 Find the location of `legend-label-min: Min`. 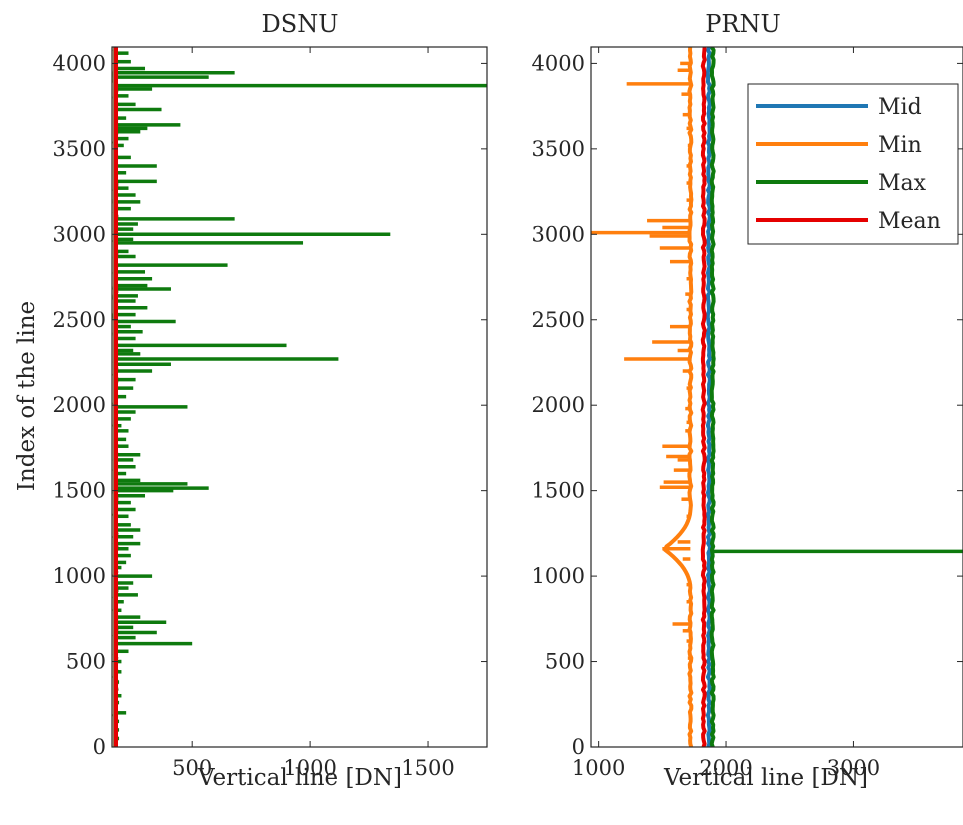

legend-label-min: Min is located at coordinates (900, 145).